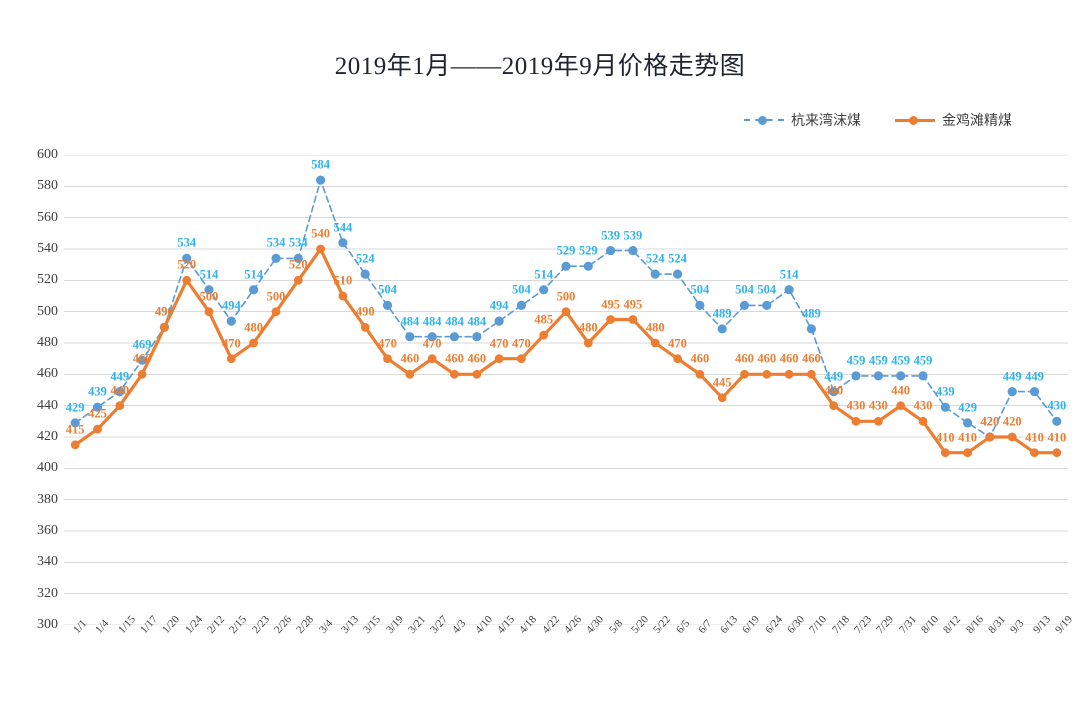 This screenshot has width=1080, height=702. Describe the element at coordinates (47, 154) in the screenshot. I see `y-axis-tick-label: 600` at that location.